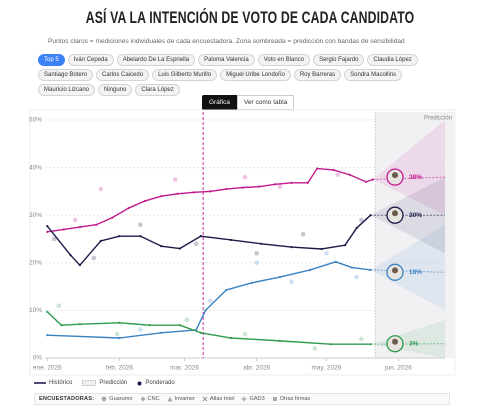  I want to click on filter-chip: Top 5, so click(51, 60).